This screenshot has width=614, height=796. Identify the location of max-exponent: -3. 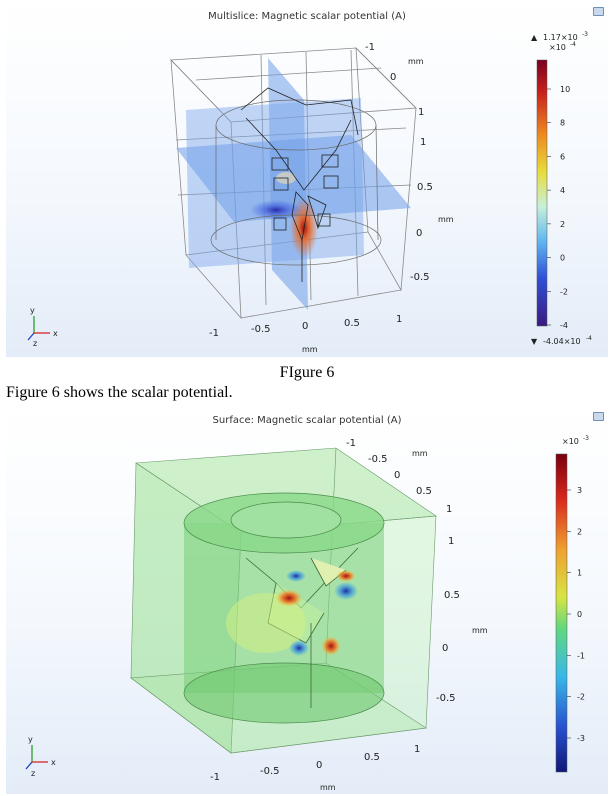
(585, 34).